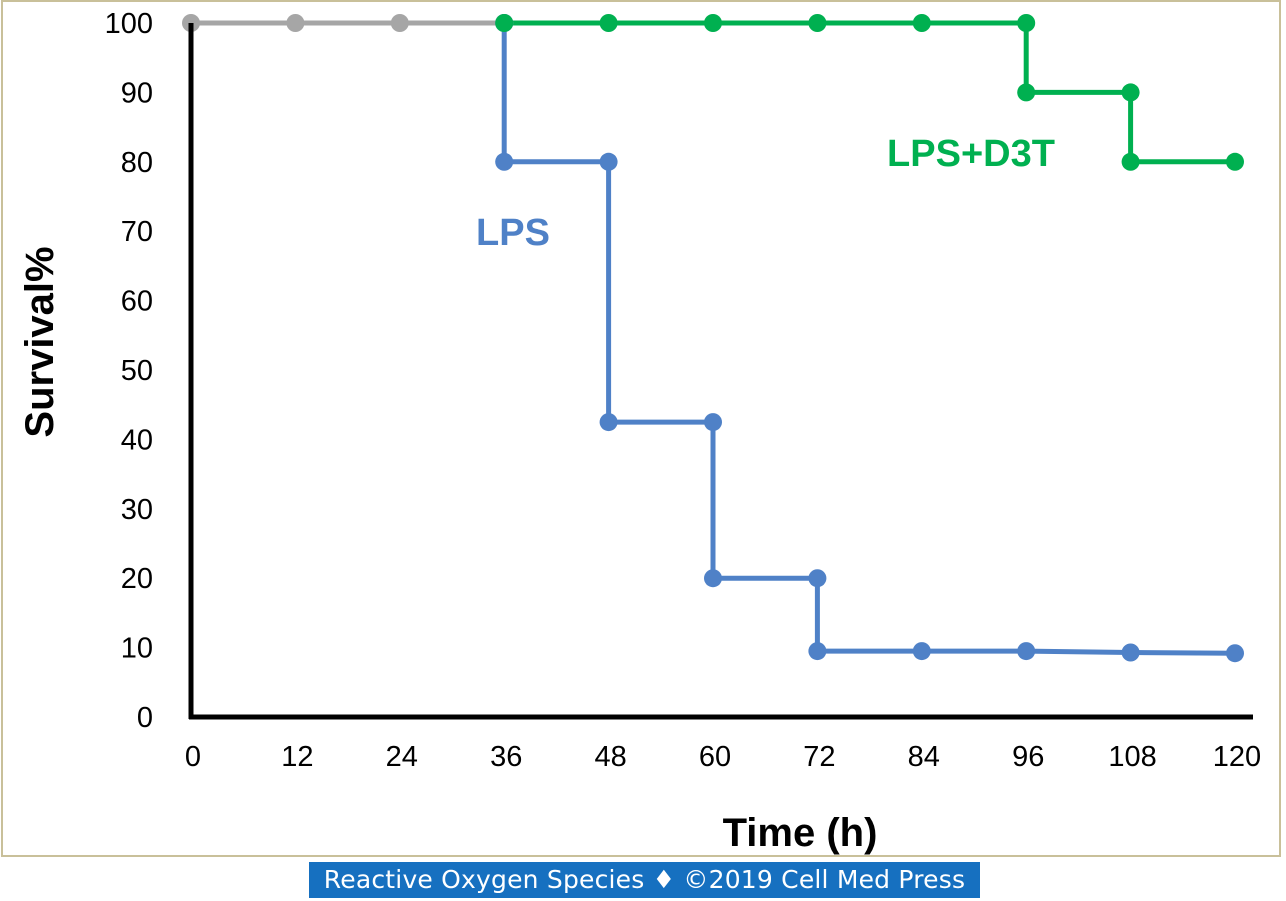 This screenshot has width=1286, height=901. Describe the element at coordinates (145, 718) in the screenshot. I see `y-tick-label: 0` at that location.